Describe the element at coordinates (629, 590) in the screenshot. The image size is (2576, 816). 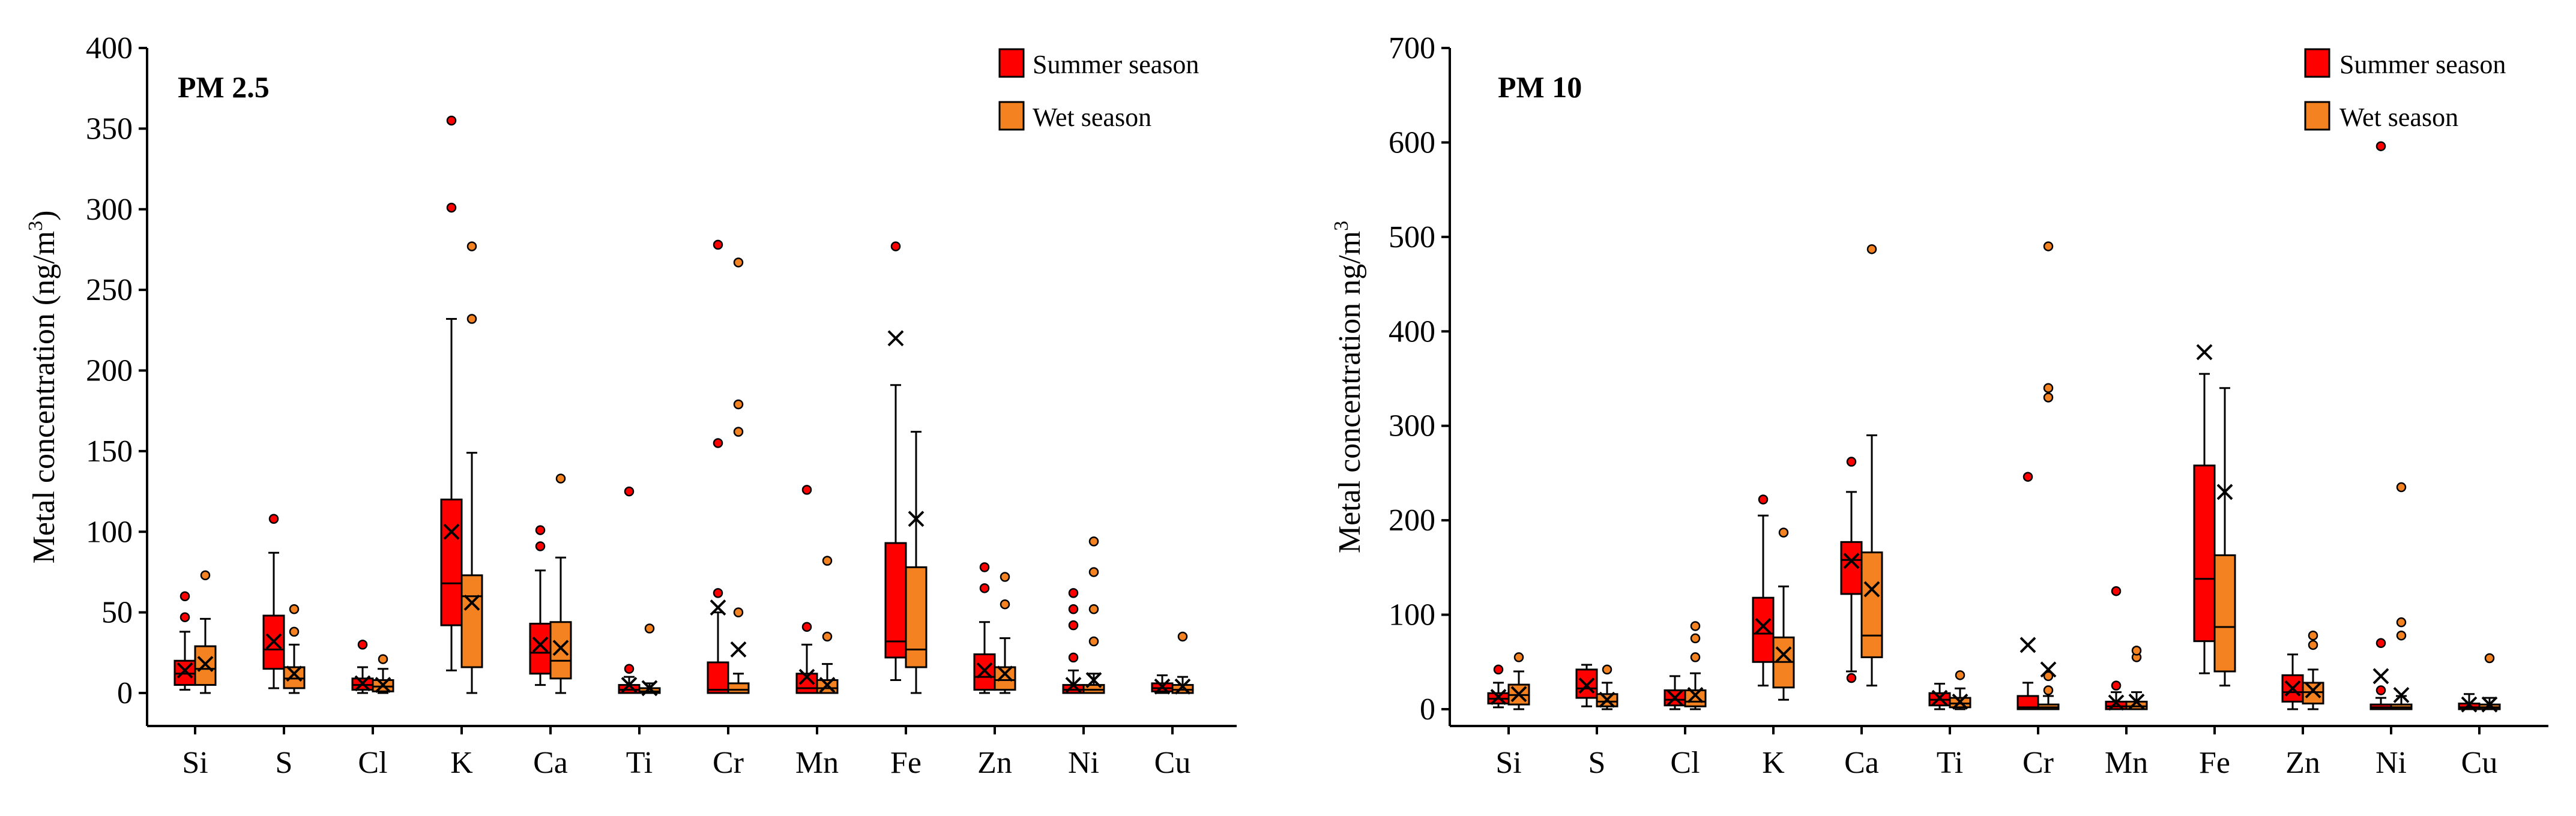
I see `pm25-box-ti-summer` at that location.